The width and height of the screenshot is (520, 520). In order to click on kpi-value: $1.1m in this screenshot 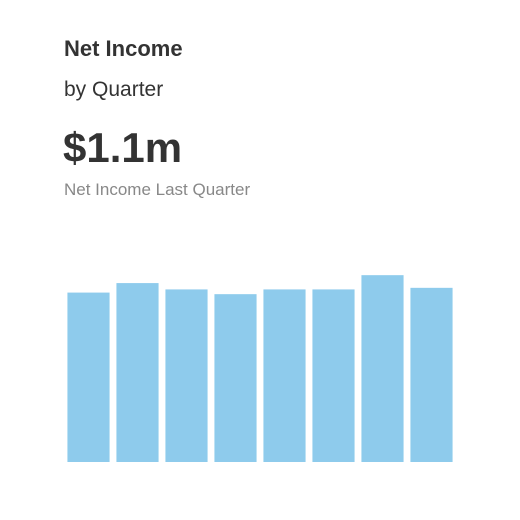, I will do `click(122, 147)`.